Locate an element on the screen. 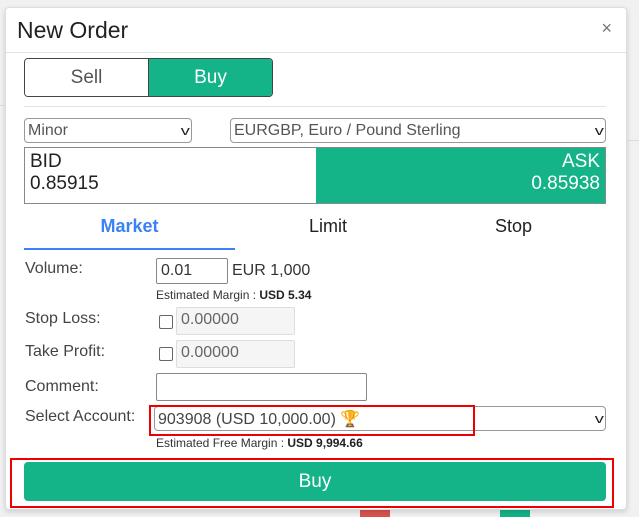 Image resolution: width=639 pixels, height=517 pixels. buy-toggle-button: Buy is located at coordinates (210, 77).